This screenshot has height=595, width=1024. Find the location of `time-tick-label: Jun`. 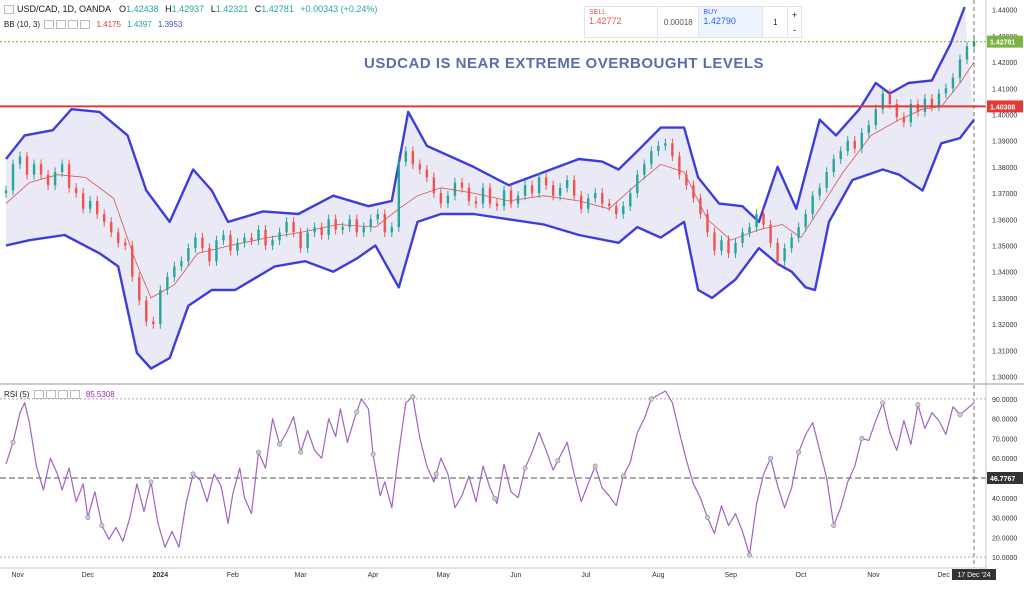

time-tick-label: Jun is located at coordinates (515, 575).